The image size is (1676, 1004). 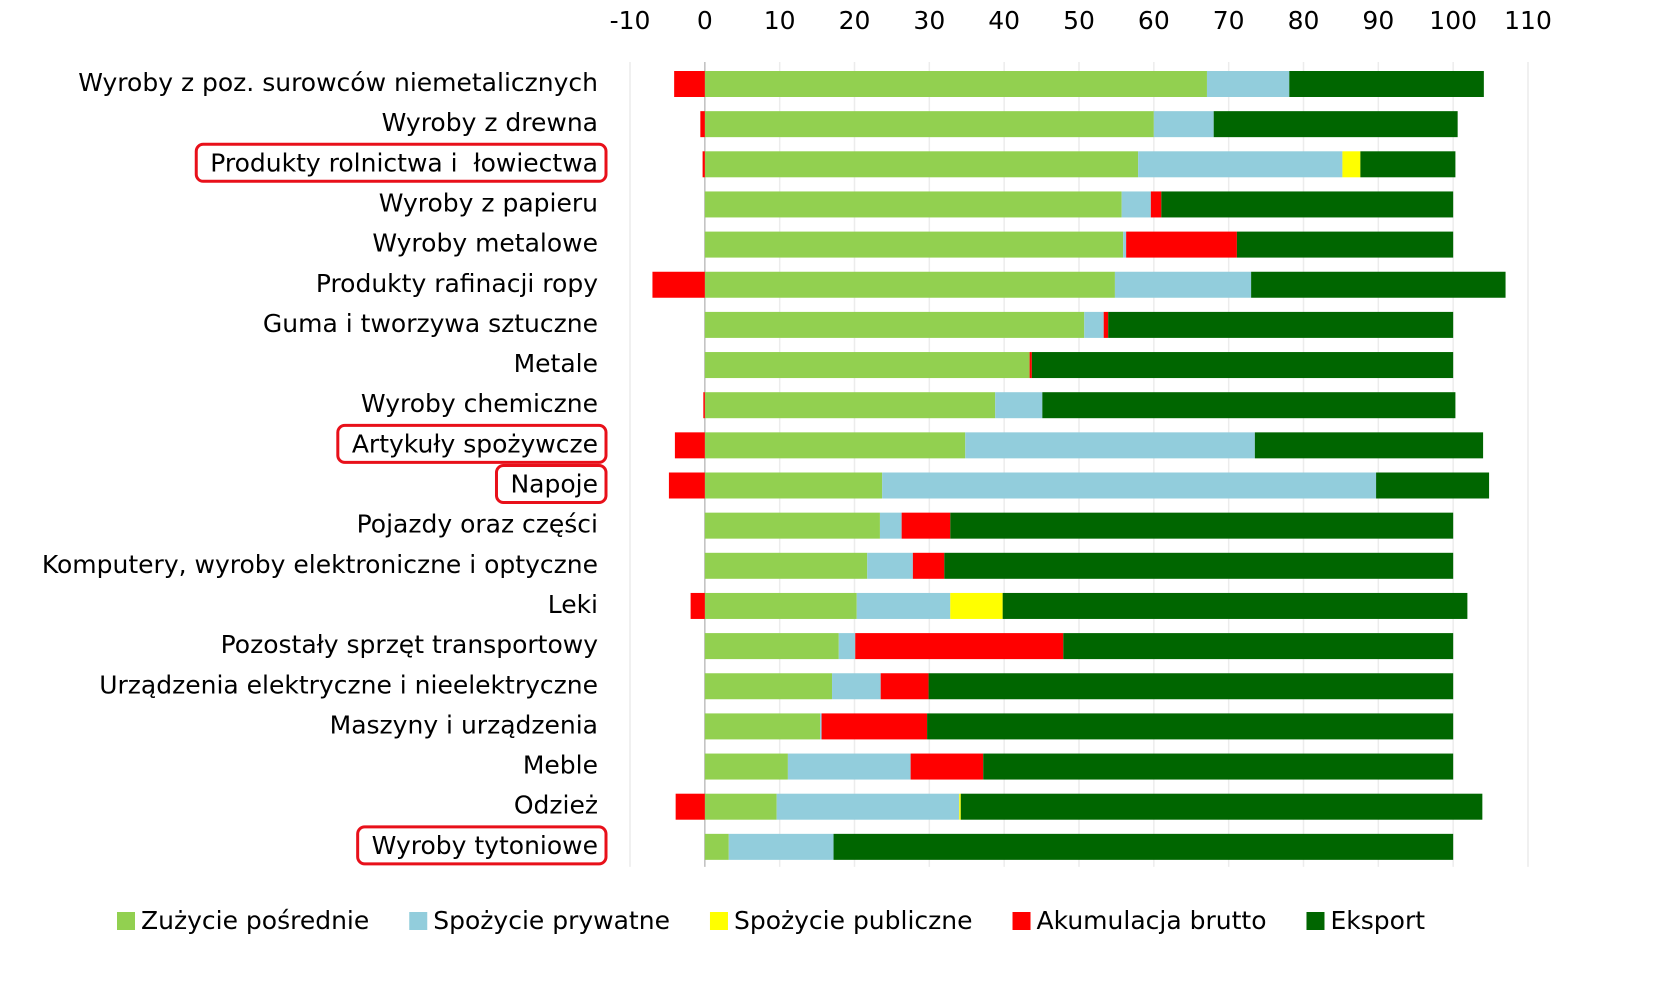 What do you see at coordinates (554, 484) in the screenshot?
I see `y-tick-label: Napoje` at bounding box center [554, 484].